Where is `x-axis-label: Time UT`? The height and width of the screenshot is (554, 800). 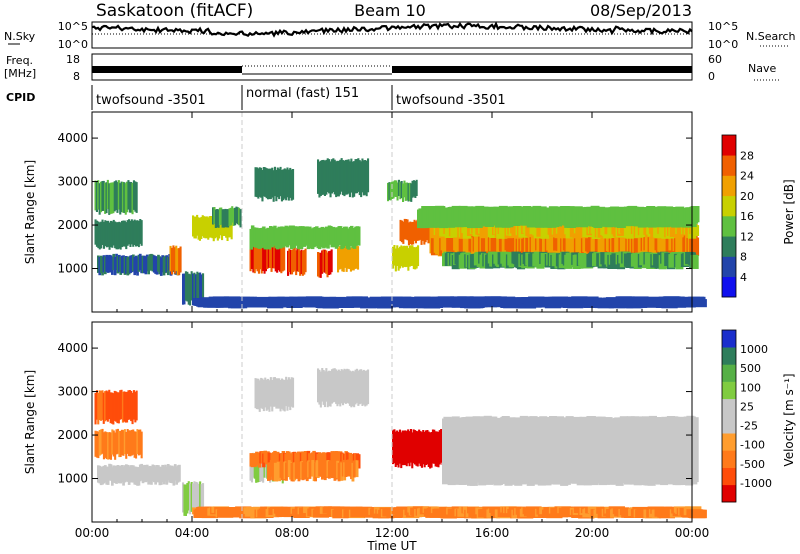
x-axis-label: Time UT is located at coordinates (391, 546).